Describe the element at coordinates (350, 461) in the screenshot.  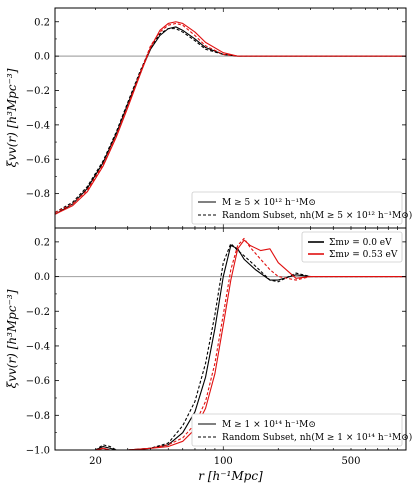
I see `x-tick-label: 500` at that location.